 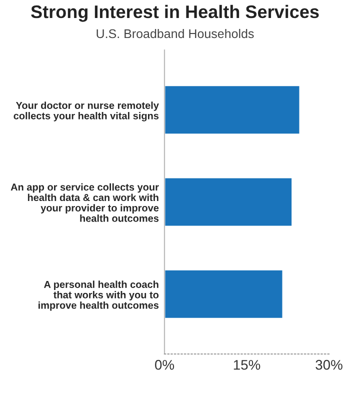 What do you see at coordinates (84, 202) in the screenshot?
I see `y-tick-label: An app or service collects your health data & can work with your provider to improve health outcomes` at bounding box center [84, 202].